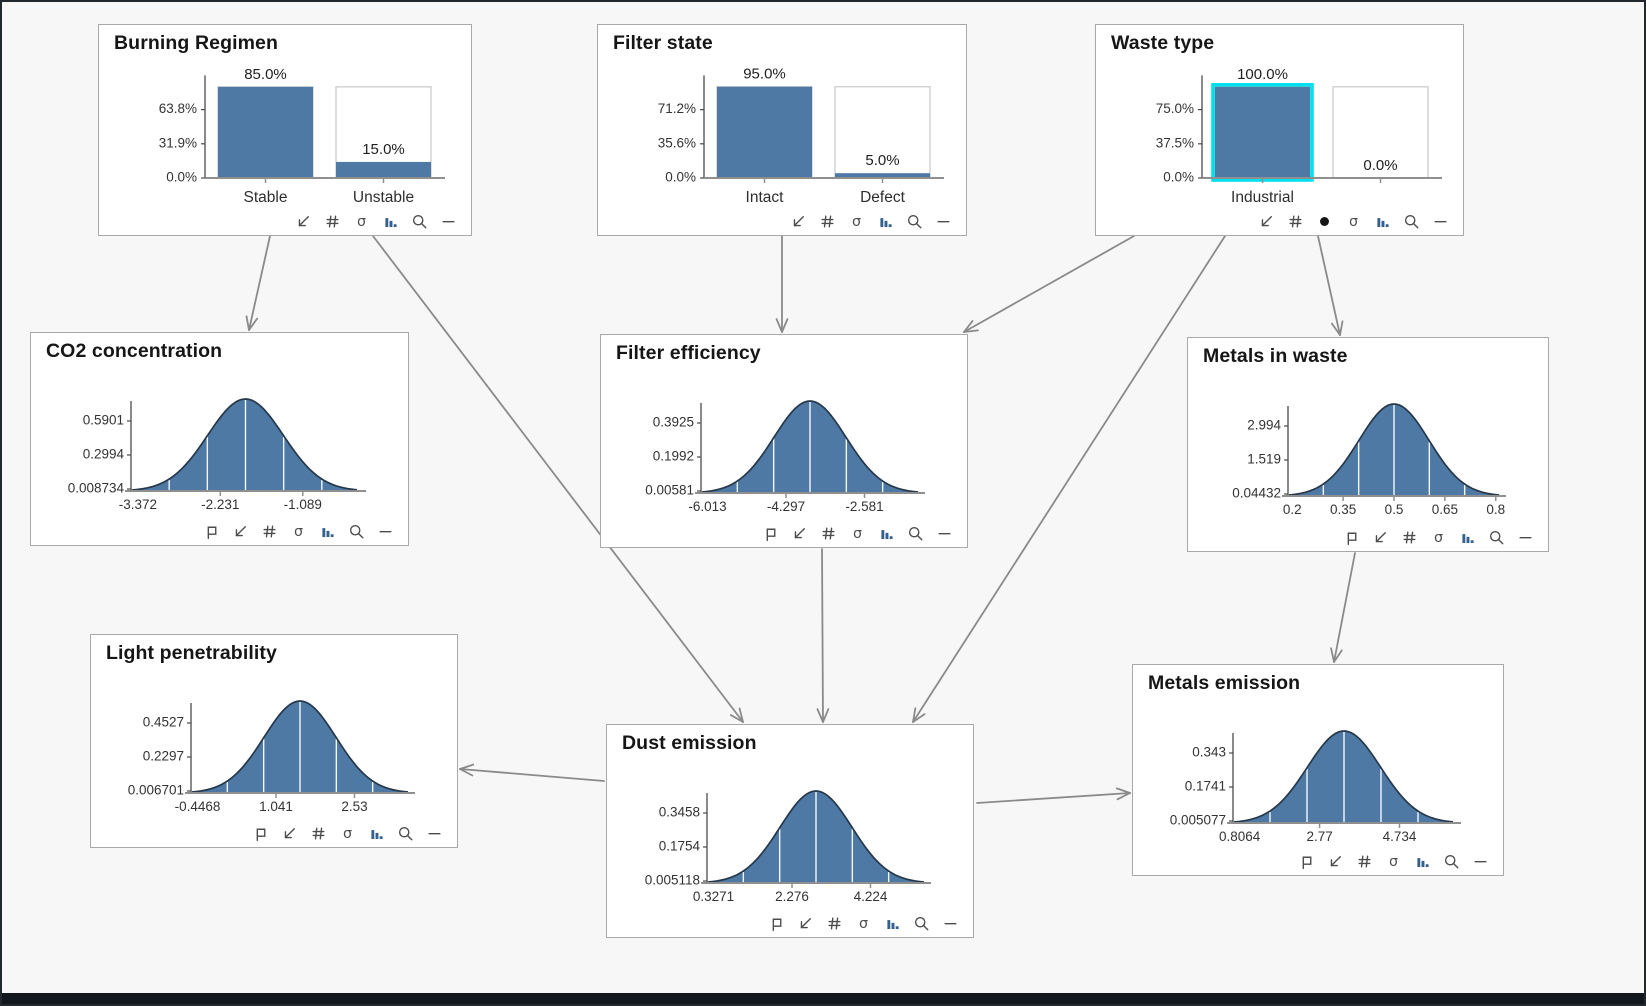  Describe the element at coordinates (1380, 165) in the screenshot. I see `bar-value-label: 0.0%` at that location.